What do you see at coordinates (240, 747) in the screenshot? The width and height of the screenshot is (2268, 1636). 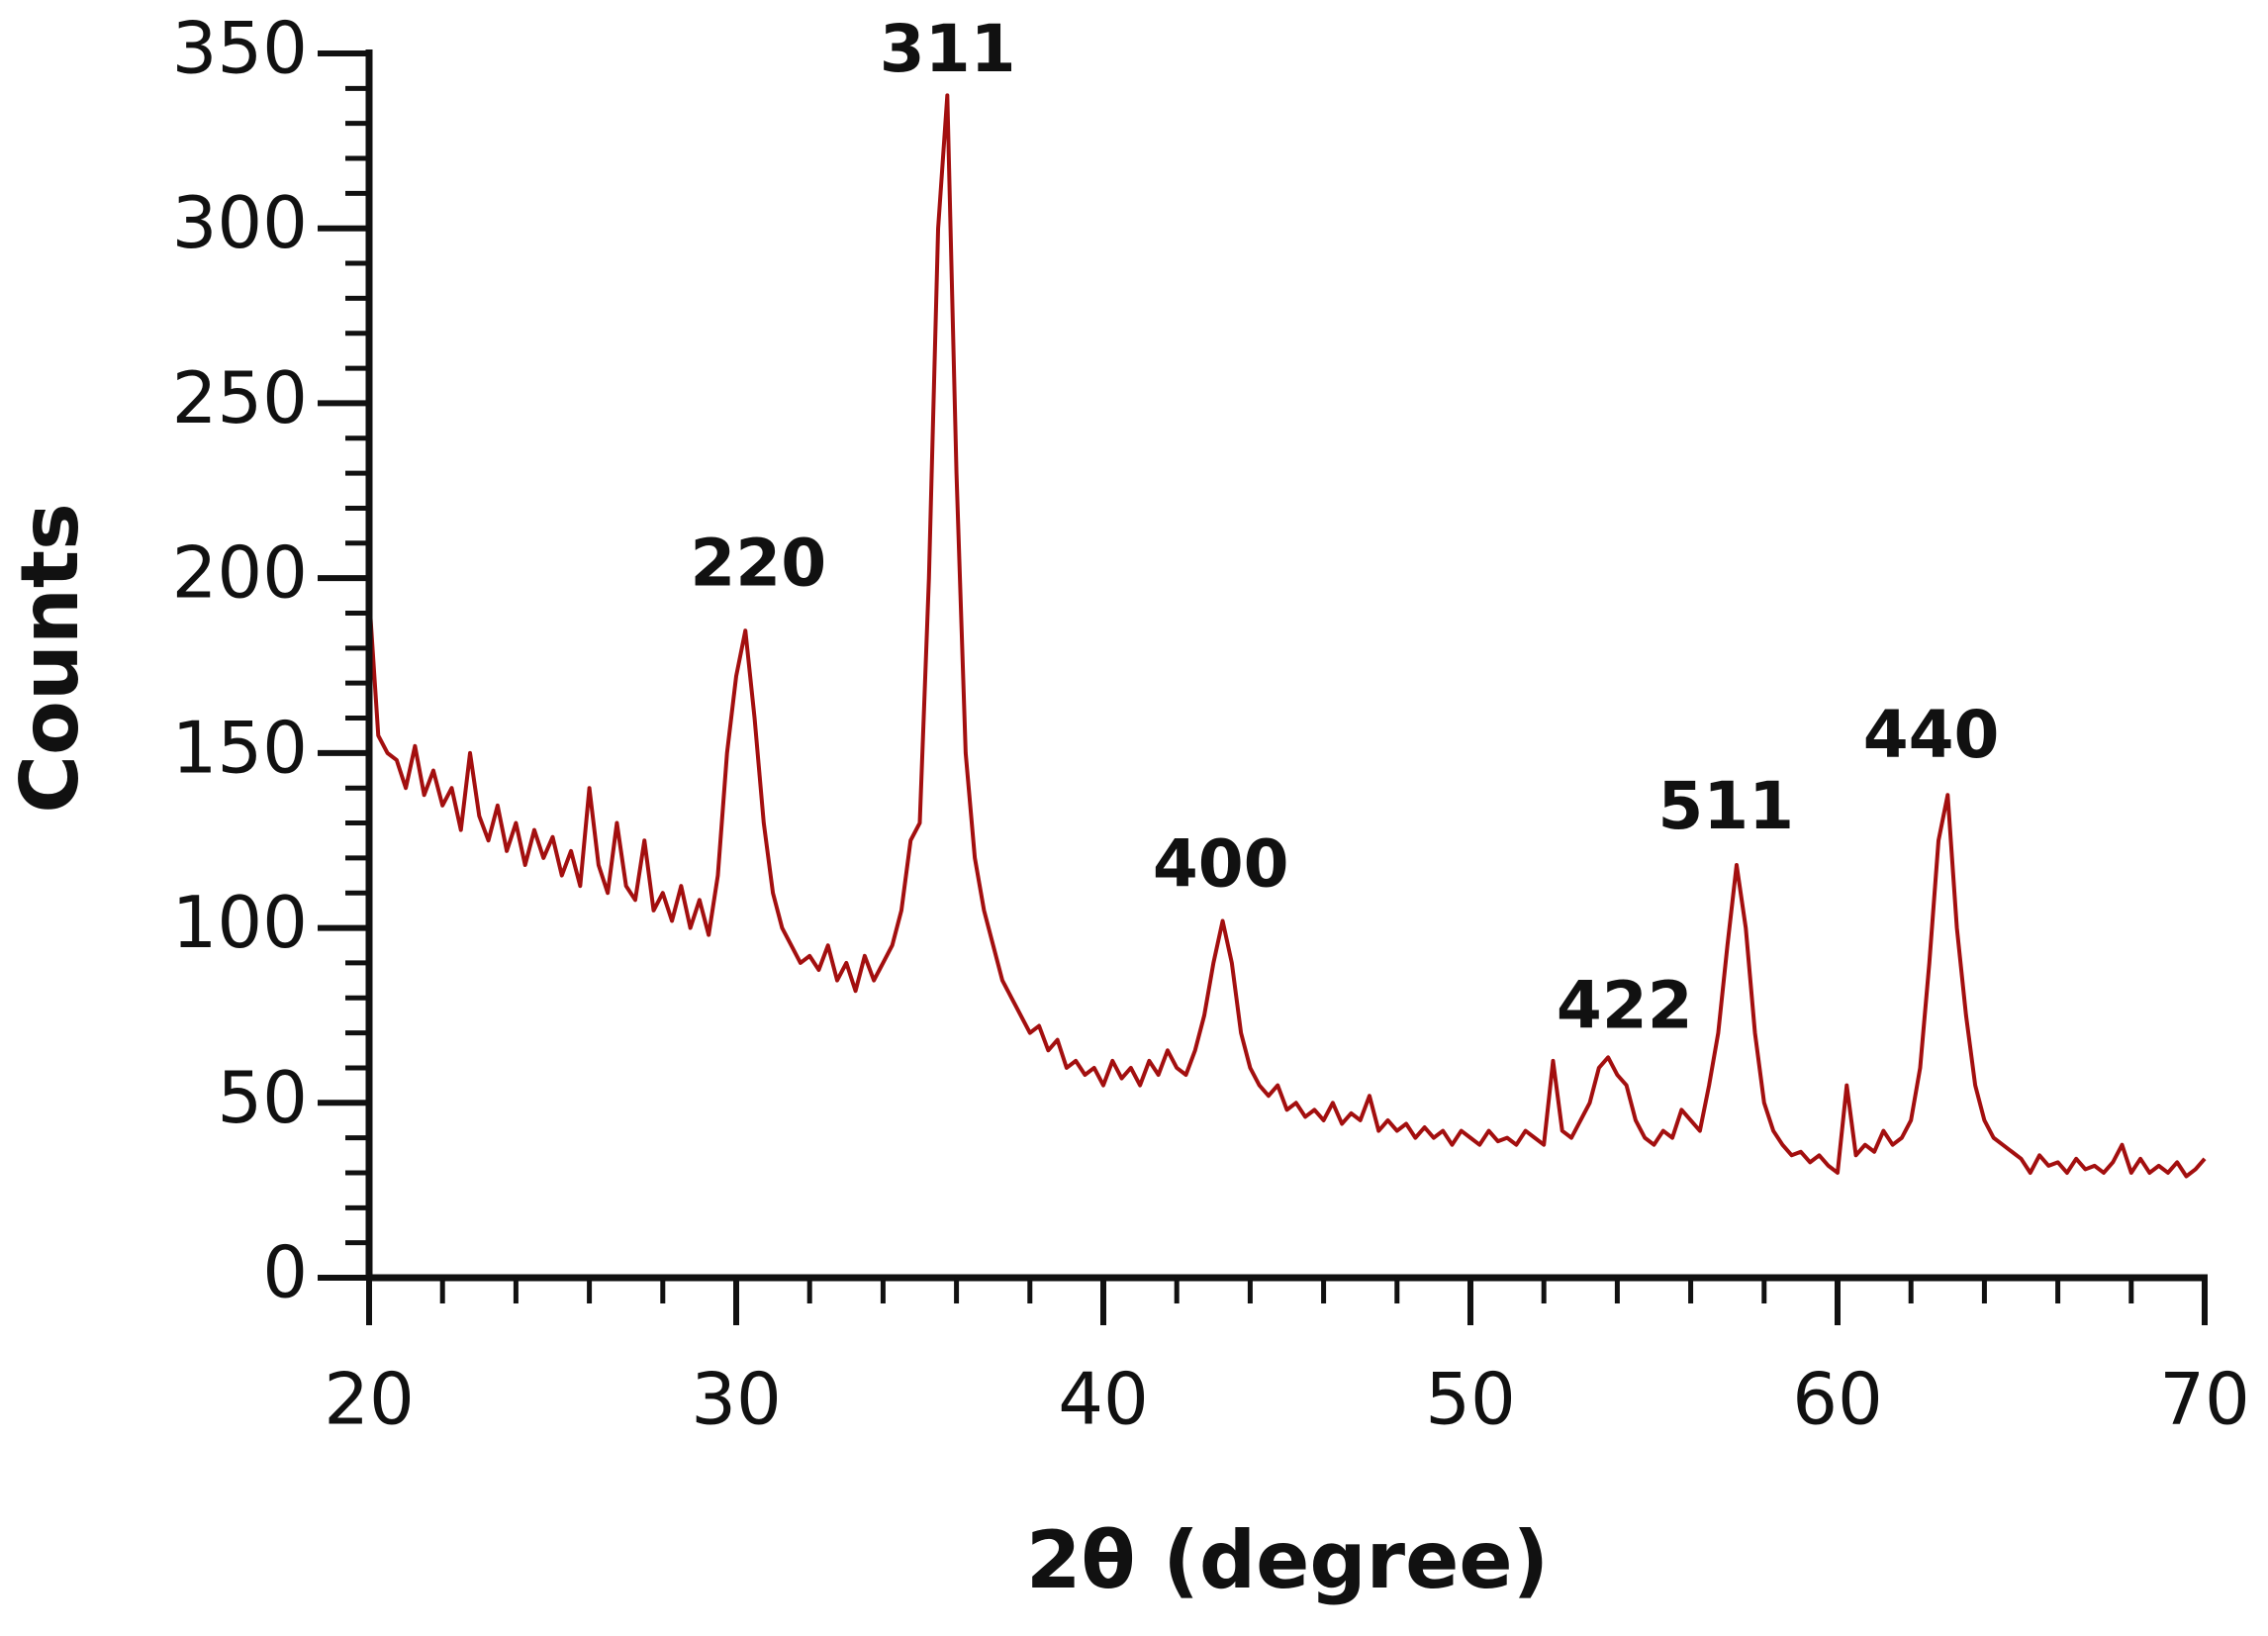 I see `y-tick-label: 150` at bounding box center [240, 747].